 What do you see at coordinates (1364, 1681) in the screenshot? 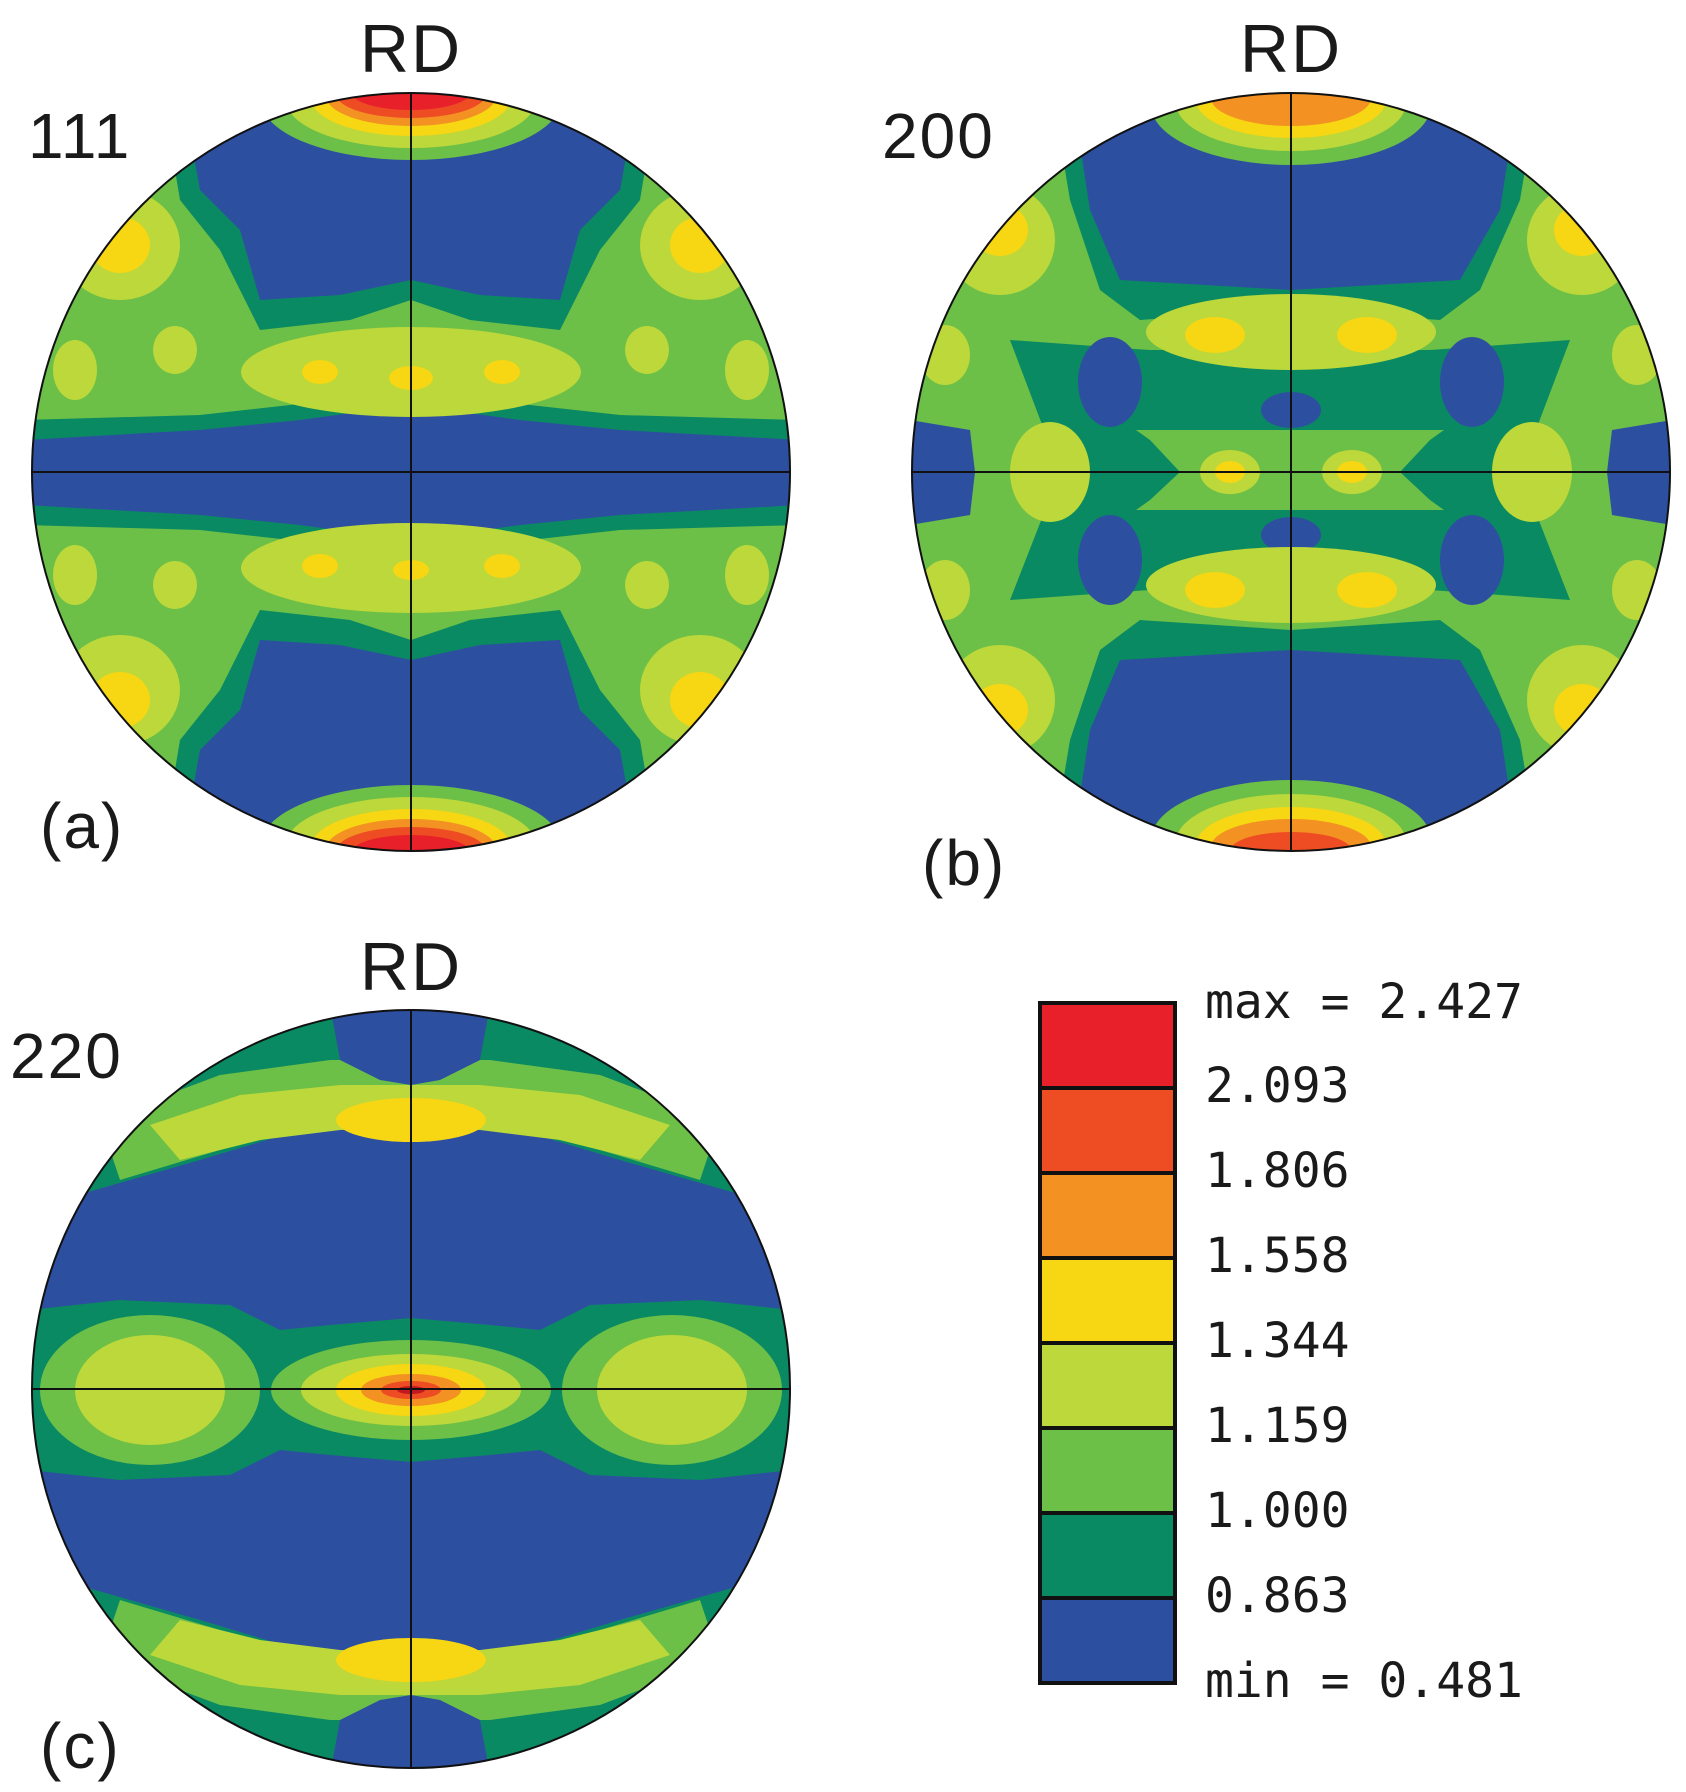
I see `legend-label-min: min = 0.481` at bounding box center [1364, 1681].